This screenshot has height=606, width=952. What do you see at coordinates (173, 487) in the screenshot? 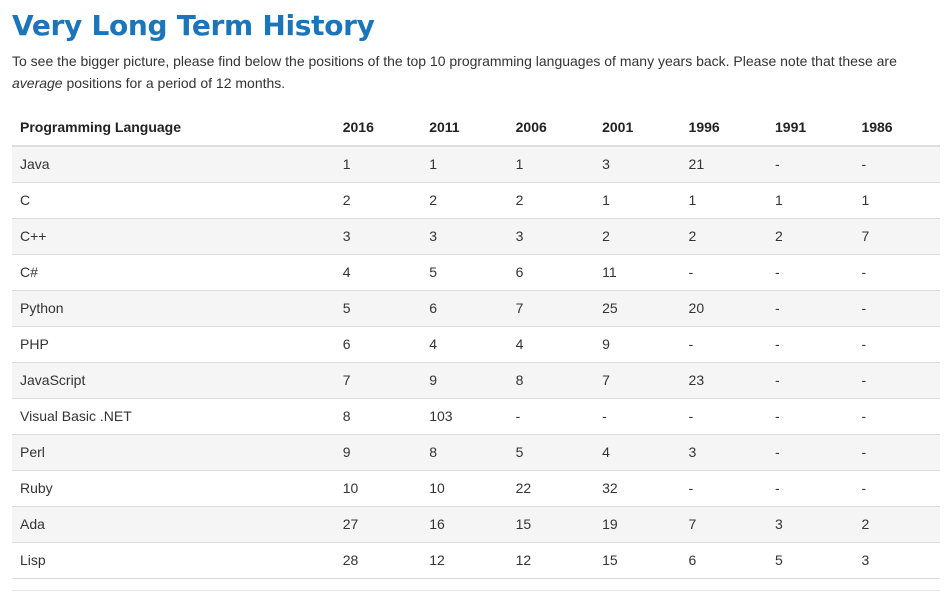
I see `language-name-cell: Ruby` at bounding box center [173, 487].